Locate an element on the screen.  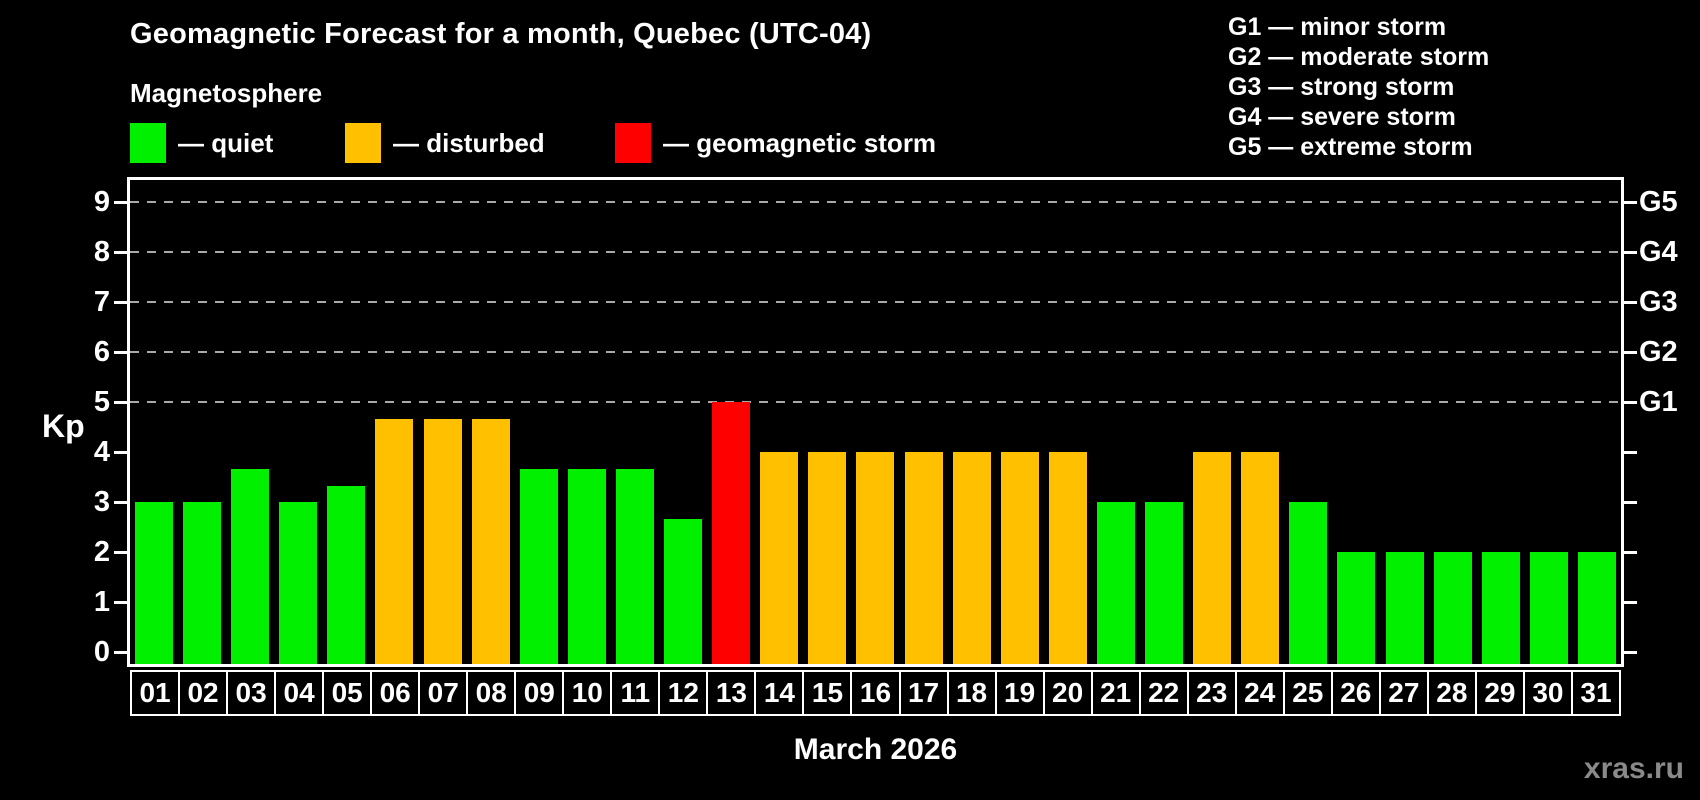
g-scale-label-g2: G2 is located at coordinates (1658, 352).